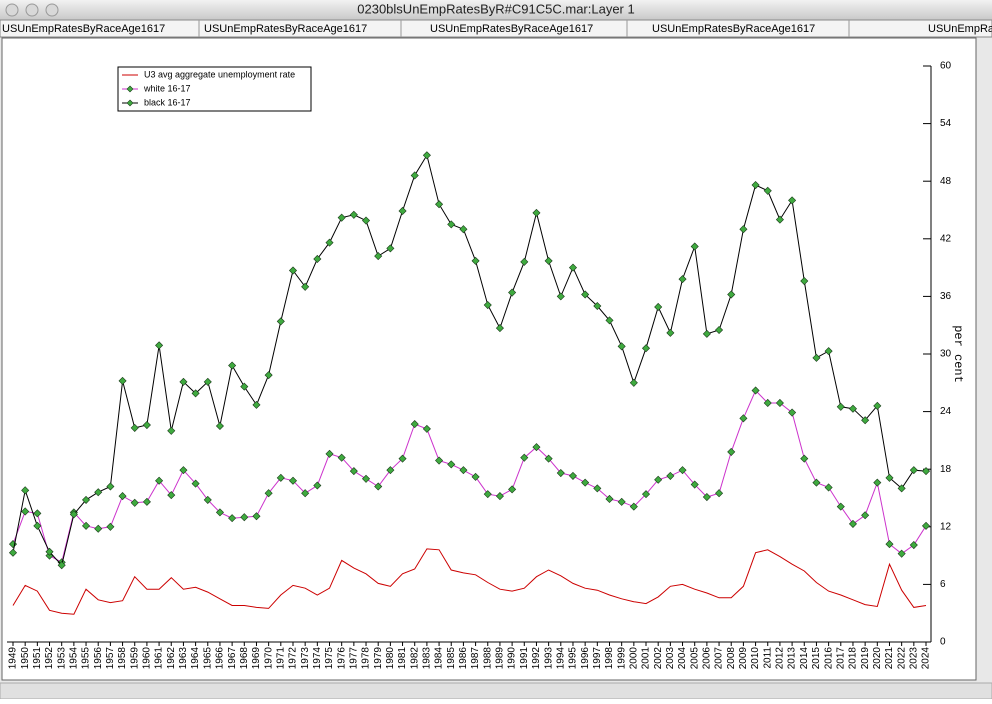  I want to click on x-tick-label: 1982, so click(414, 658).